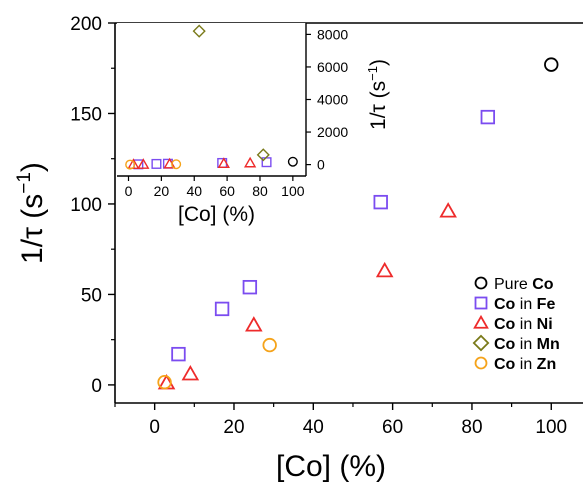 This screenshot has height=485, width=583. I want to click on y-tick-label: 50, so click(91, 295).